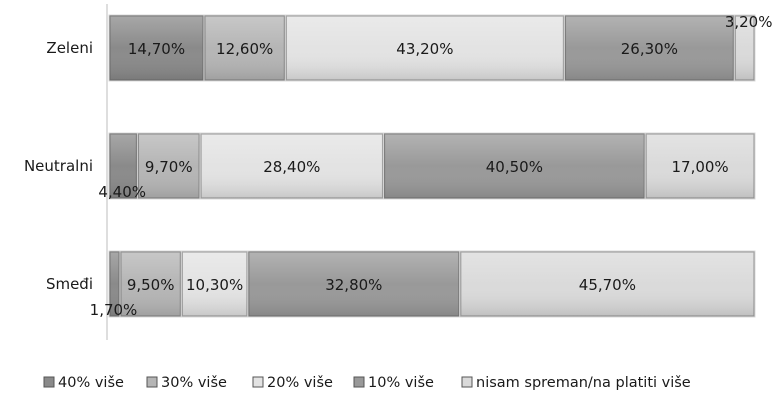  What do you see at coordinates (91, 383) in the screenshot?
I see `legend-label: 40% više` at bounding box center [91, 383].